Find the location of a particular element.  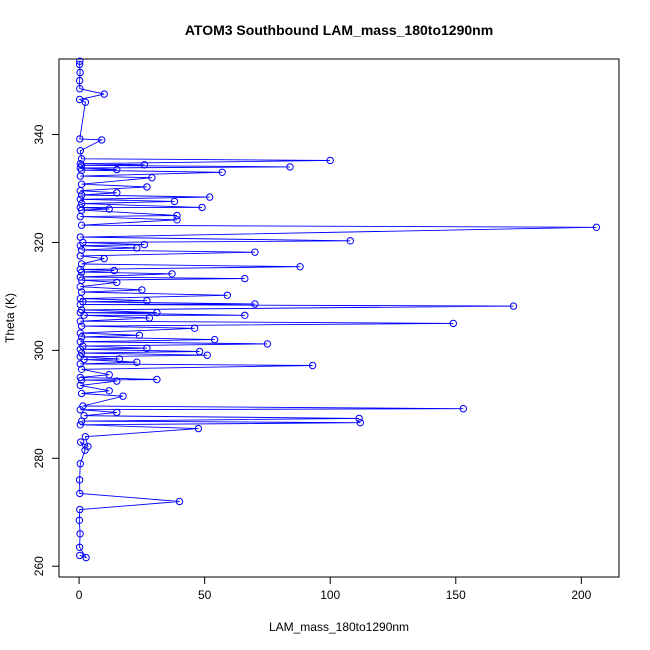

y-axis-label: Theta (K) is located at coordinates (10, 318).